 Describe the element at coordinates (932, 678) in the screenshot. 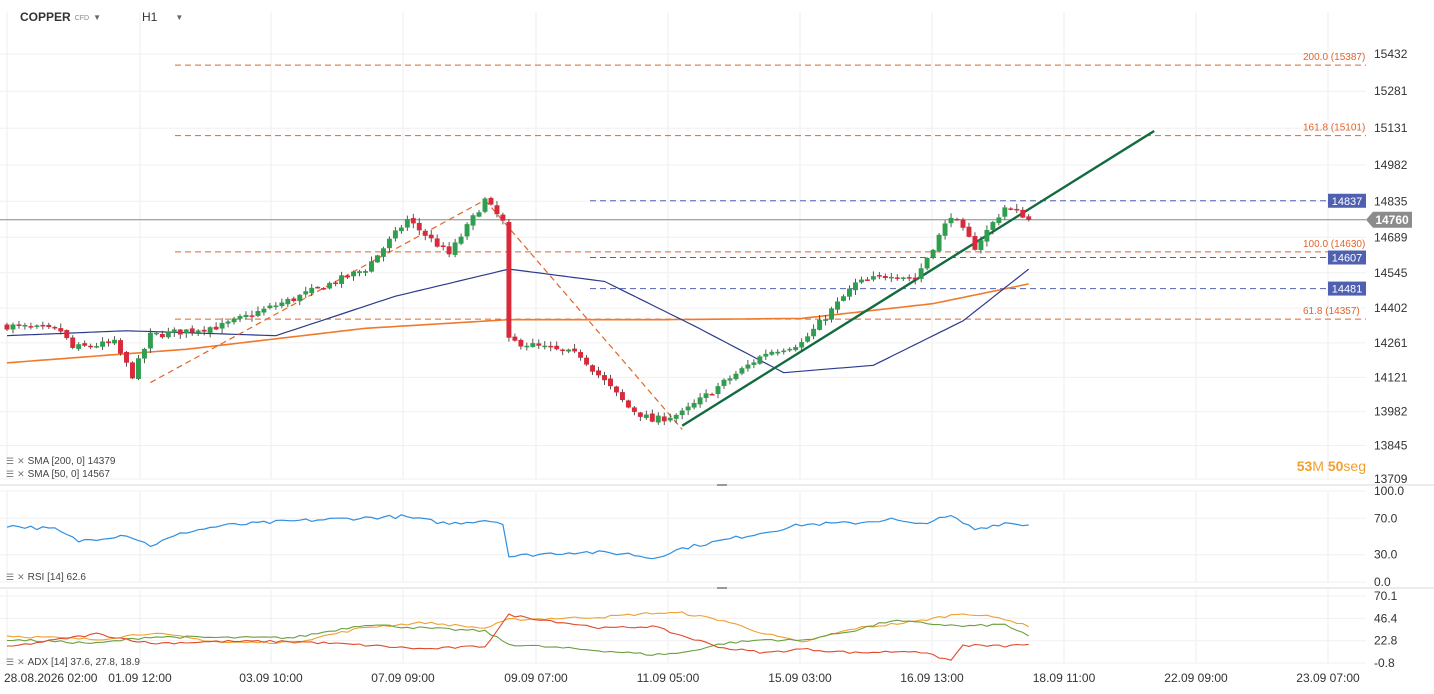

I see `x-tick-label: 16.09 13:00` at that location.